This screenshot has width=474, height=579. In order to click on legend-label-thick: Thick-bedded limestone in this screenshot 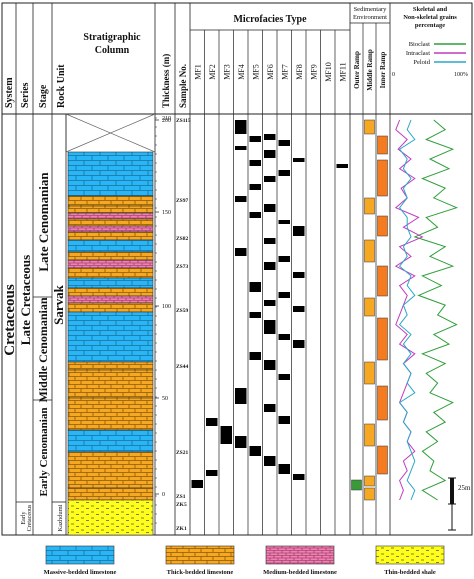, I will do `click(200, 572)`.